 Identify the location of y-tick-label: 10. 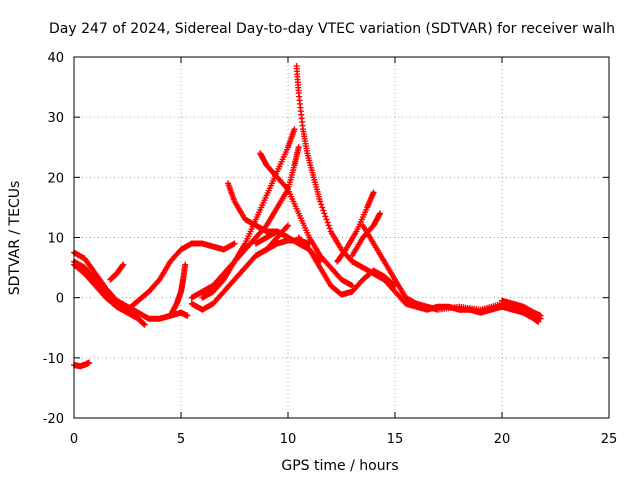
(55, 239).